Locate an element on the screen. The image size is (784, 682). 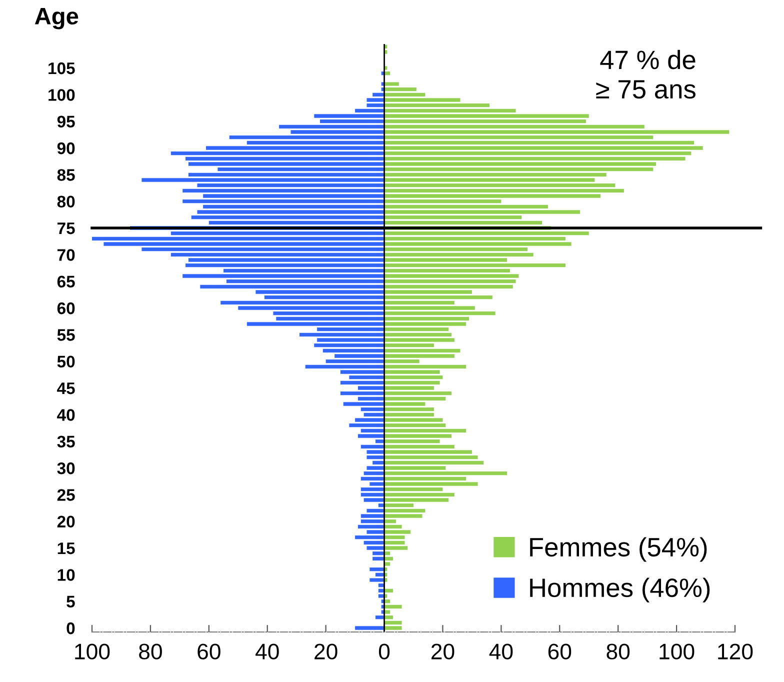
y-tick-label: 25 is located at coordinates (66, 495).